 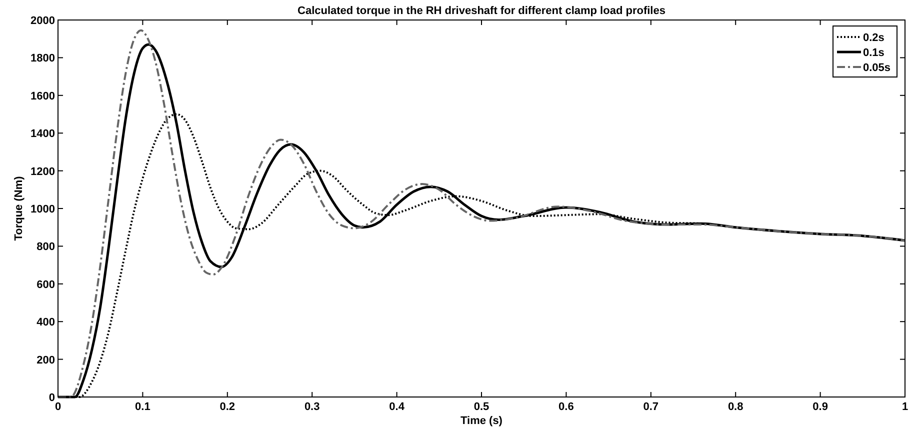 I want to click on y-tick-label: 1000, so click(x=42, y=210).